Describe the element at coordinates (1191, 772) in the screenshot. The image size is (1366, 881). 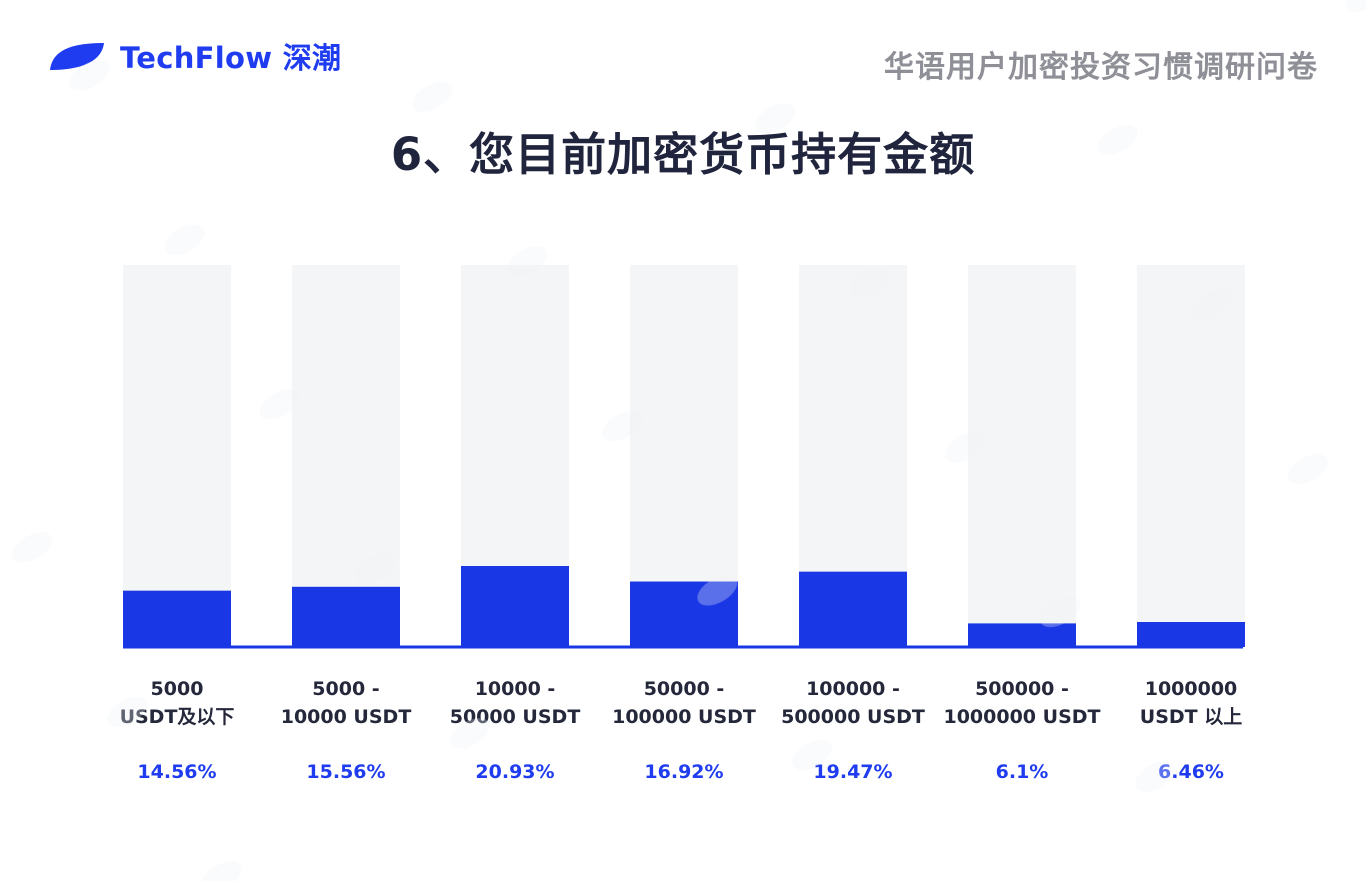
I see `value-label: 6.46%` at that location.